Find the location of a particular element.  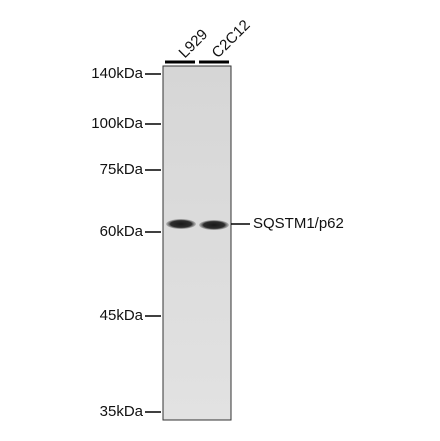

marker-label: 60kDa is located at coordinates (122, 231).